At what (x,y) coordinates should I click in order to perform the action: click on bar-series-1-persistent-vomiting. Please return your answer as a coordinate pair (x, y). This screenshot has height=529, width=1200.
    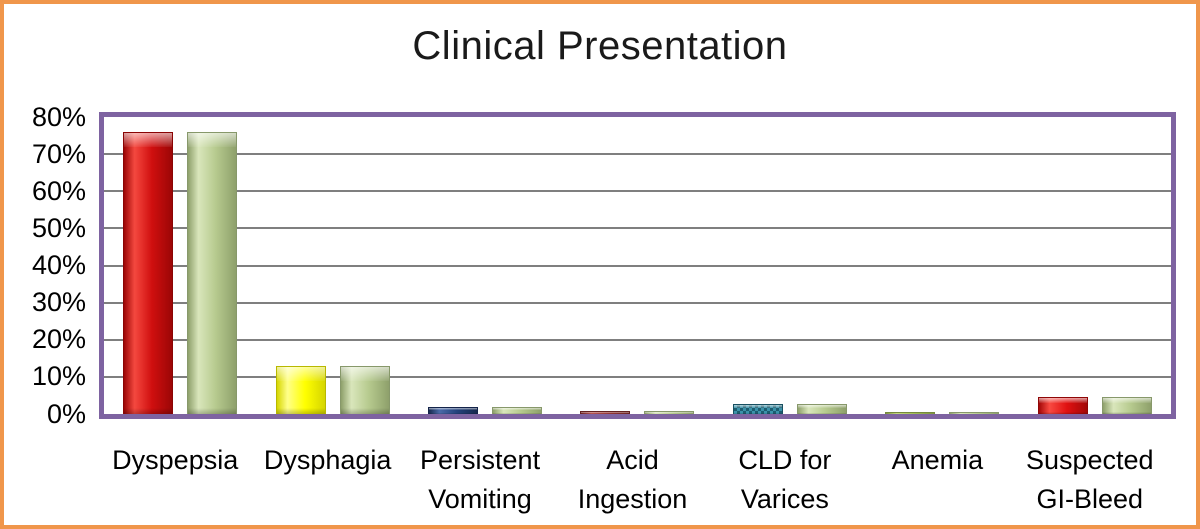
    Looking at the image, I should click on (453, 410).